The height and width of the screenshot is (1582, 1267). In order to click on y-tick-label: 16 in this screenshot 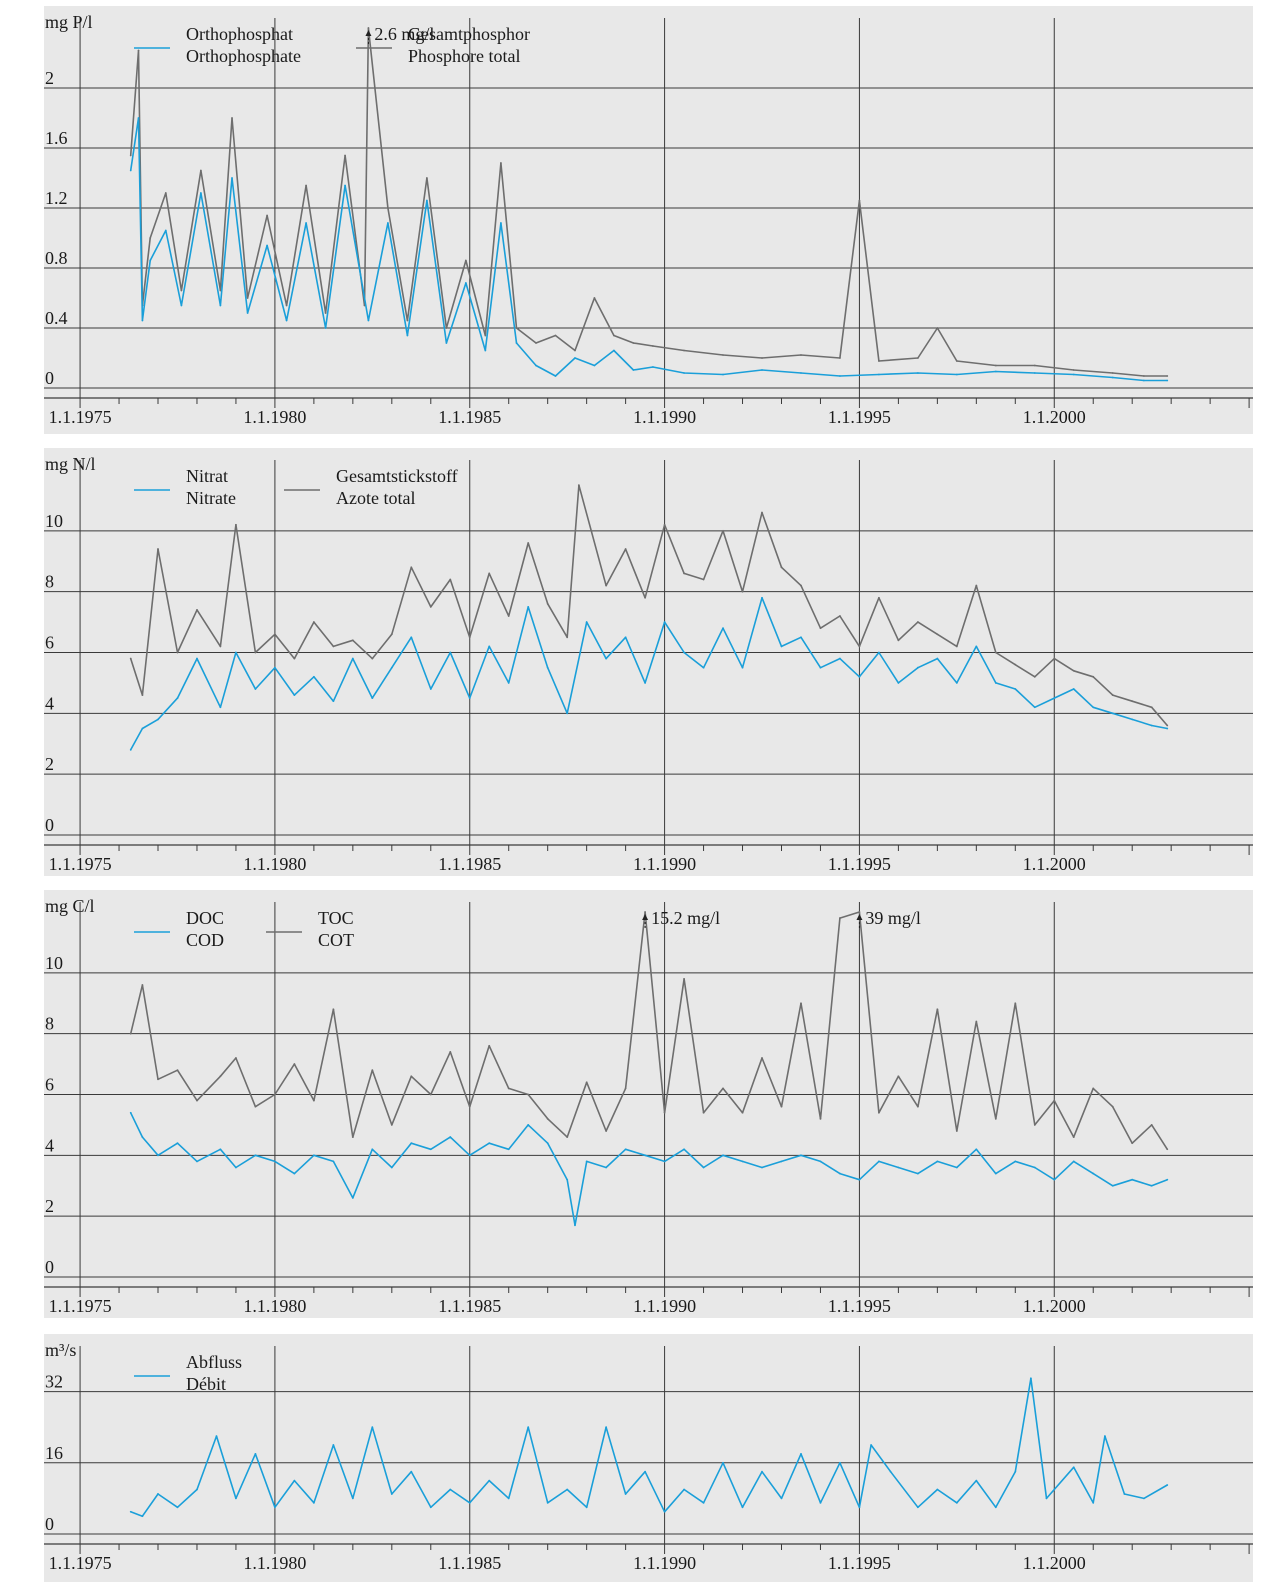, I will do `click(54, 1453)`.